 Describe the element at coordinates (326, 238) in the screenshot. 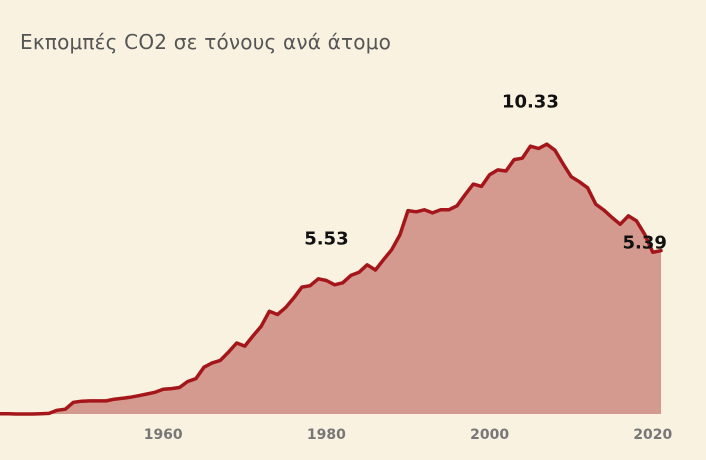

I see `data-label-1980: 5.53` at that location.